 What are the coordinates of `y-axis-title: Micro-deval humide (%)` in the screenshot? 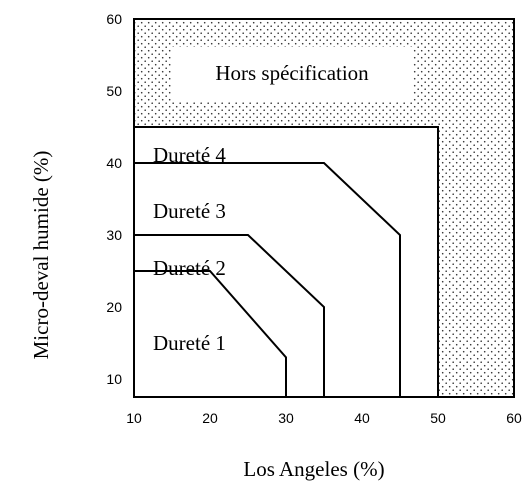 It's located at (41, 255).